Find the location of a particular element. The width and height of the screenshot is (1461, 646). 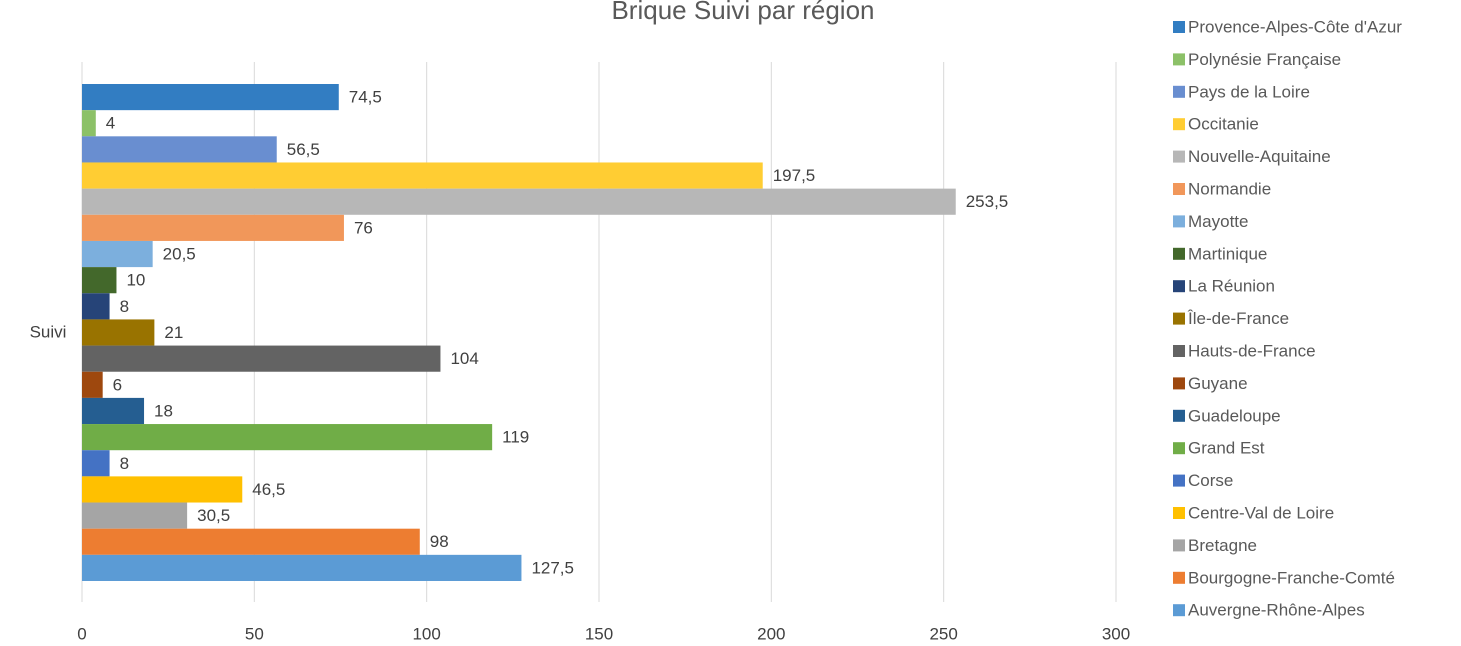

chart-title: Brique Suivi par région is located at coordinates (742, 12).